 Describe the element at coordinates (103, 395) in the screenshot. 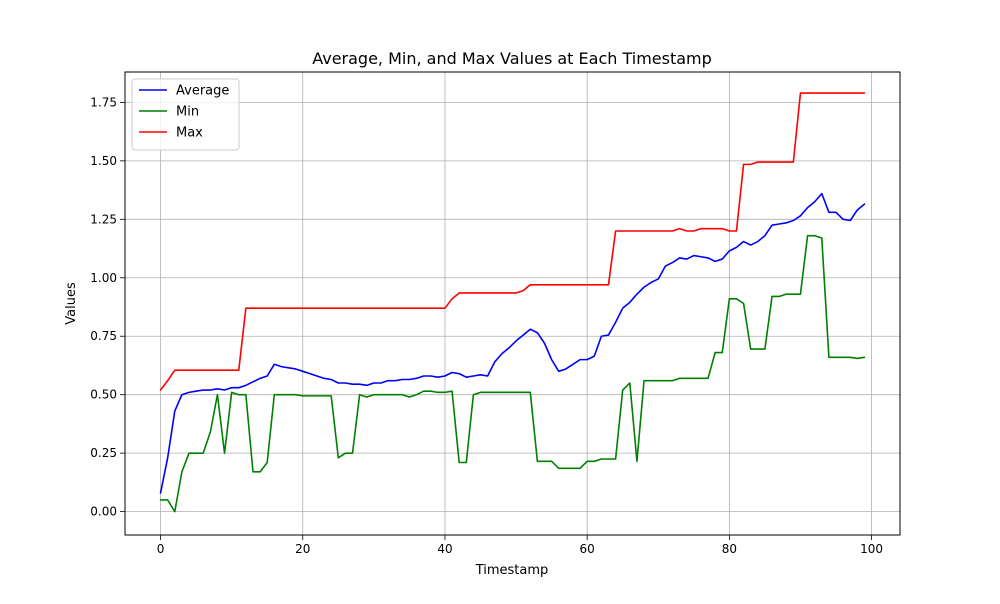

I see `y-tick-label: 0.50` at that location.